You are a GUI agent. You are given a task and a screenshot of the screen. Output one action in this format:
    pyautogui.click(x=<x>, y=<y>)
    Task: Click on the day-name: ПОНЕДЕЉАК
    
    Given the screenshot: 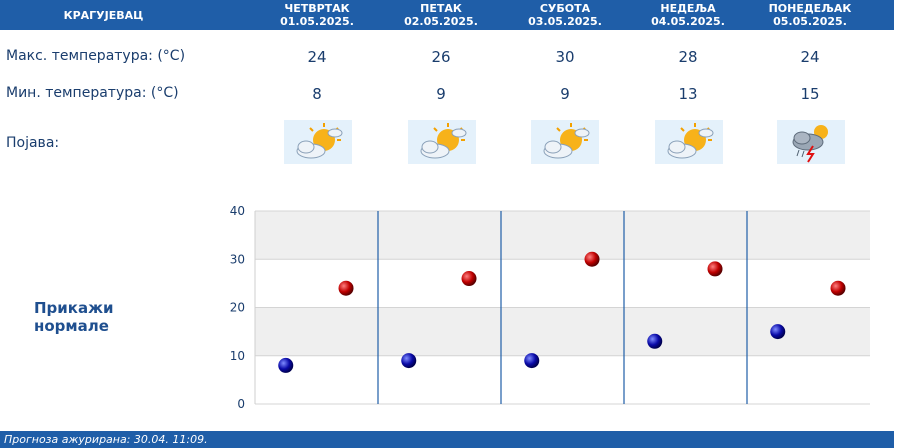 What is the action you would take?
    pyautogui.click(x=810, y=8)
    